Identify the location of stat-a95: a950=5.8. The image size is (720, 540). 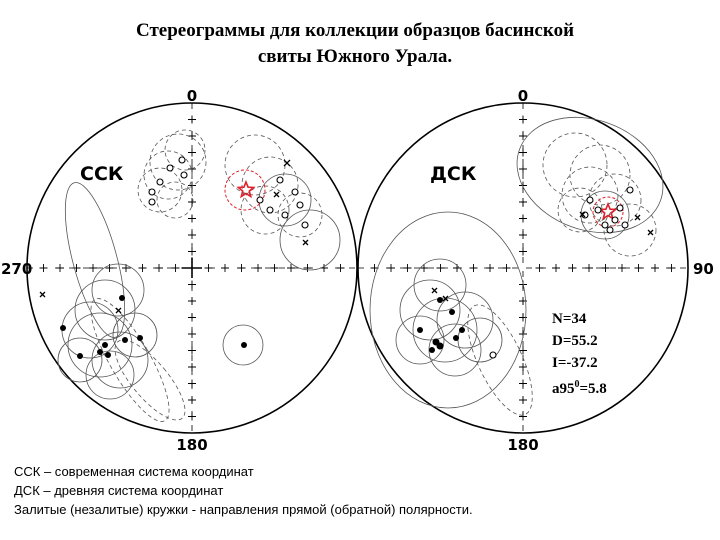
(579, 387).